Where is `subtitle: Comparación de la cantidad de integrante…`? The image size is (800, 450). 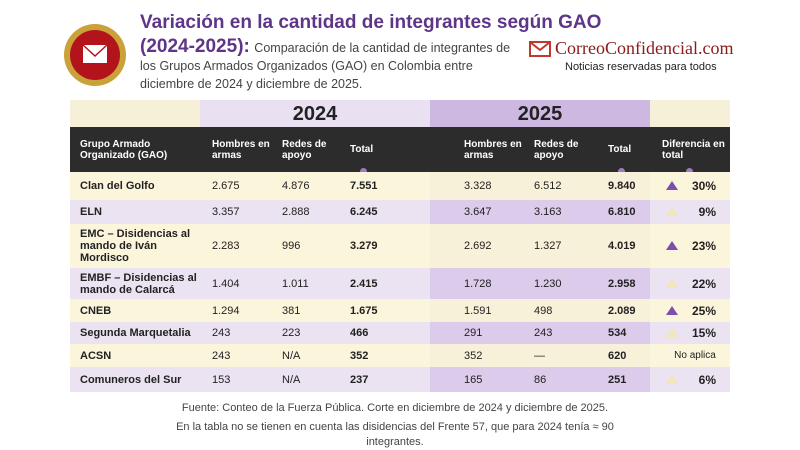
subtitle: Comparación de la cantidad de integrante… is located at coordinates (325, 66).